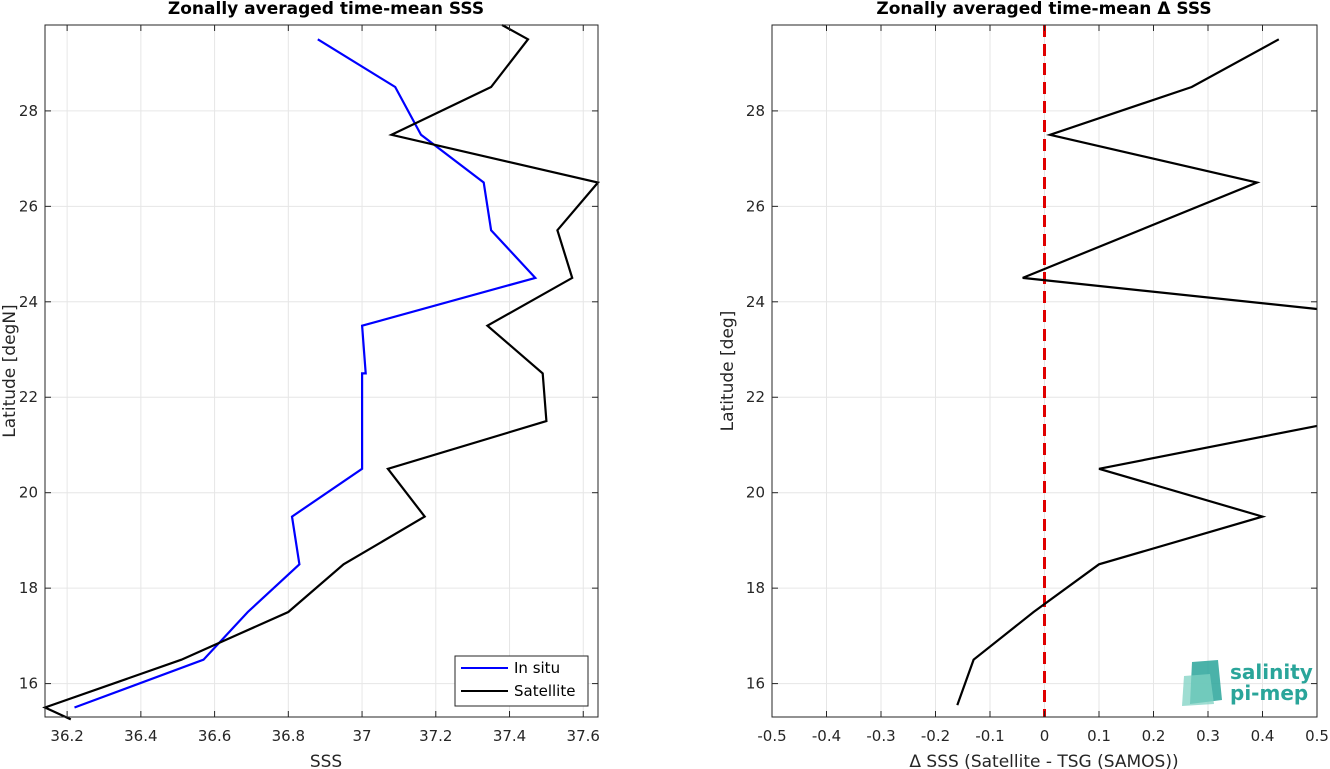 The width and height of the screenshot is (1330, 769). What do you see at coordinates (1099, 736) in the screenshot?
I see `x-tick-label: 0.1` at bounding box center [1099, 736].